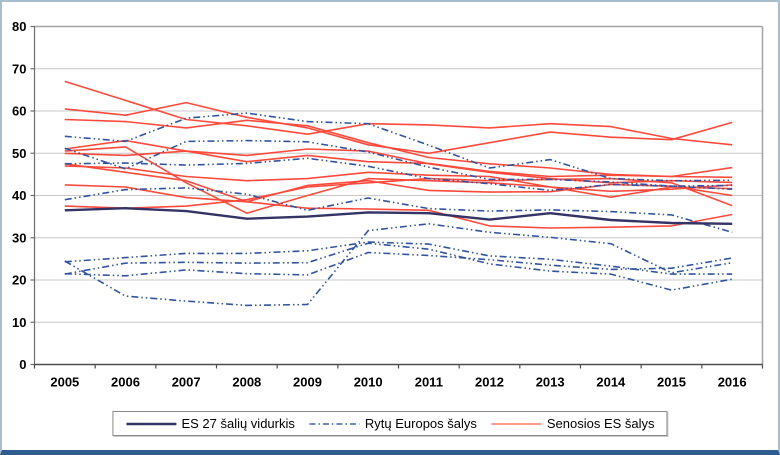  What do you see at coordinates (307, 382) in the screenshot?
I see `x-tick-label: 2009` at bounding box center [307, 382].